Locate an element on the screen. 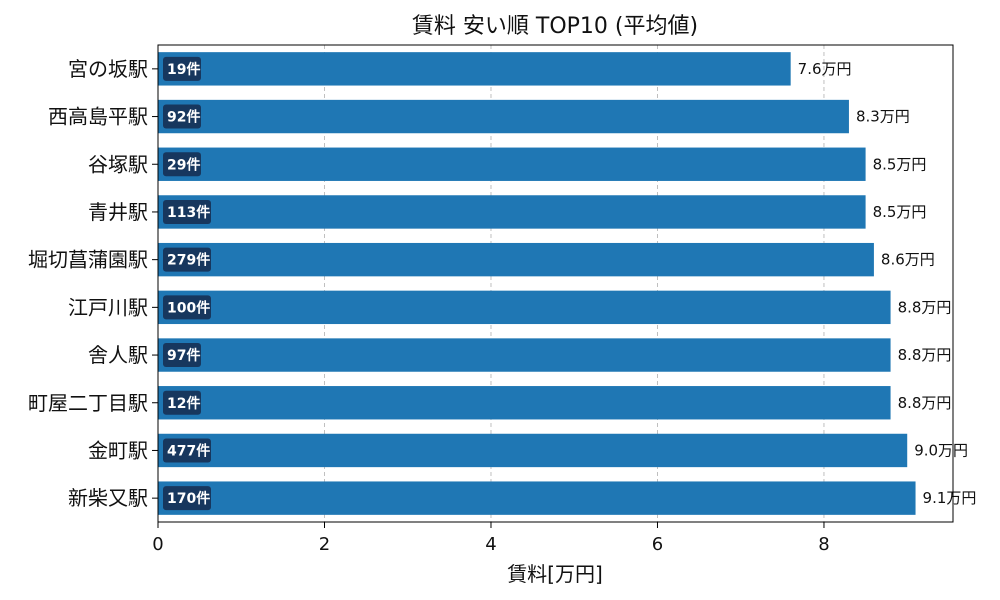  y-tick-label: 金町駅 is located at coordinates (118, 450).